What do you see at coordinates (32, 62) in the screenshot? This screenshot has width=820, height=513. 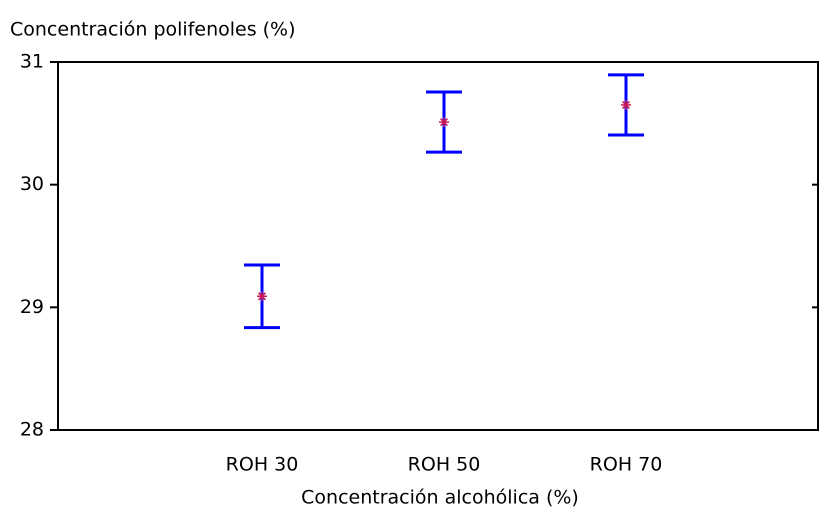 I see `y-tick-label: 31` at bounding box center [32, 62].